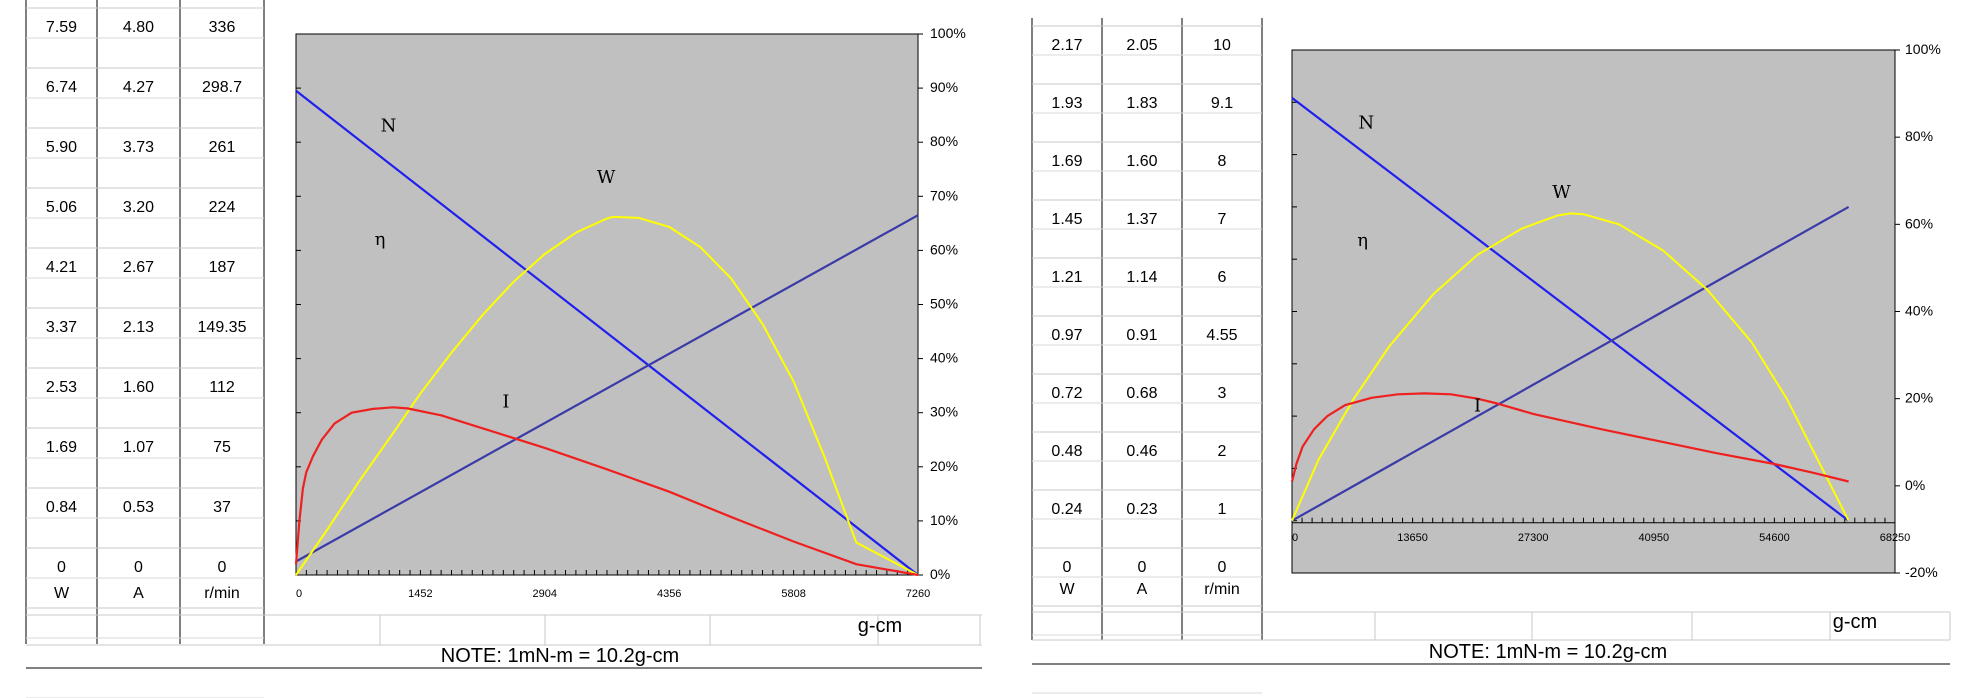 The width and height of the screenshot is (1976, 698). What do you see at coordinates (1066, 219) in the screenshot?
I see `table-cell: 1.45` at bounding box center [1066, 219].